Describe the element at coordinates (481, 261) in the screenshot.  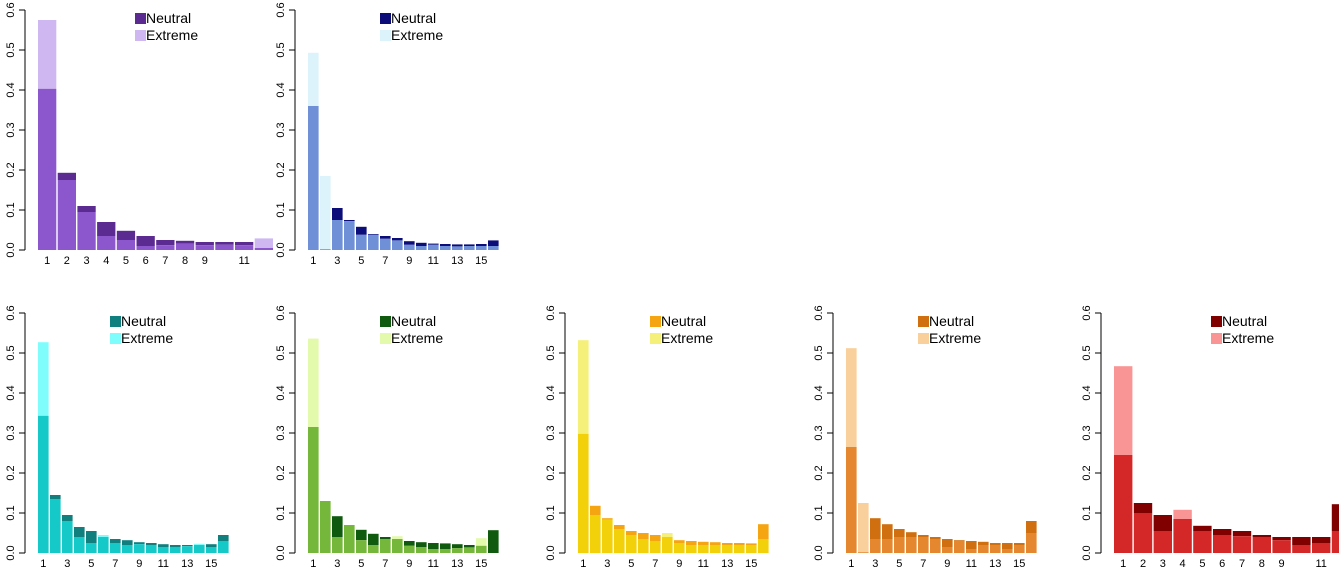
I see `x-tick-label: 15` at that location.